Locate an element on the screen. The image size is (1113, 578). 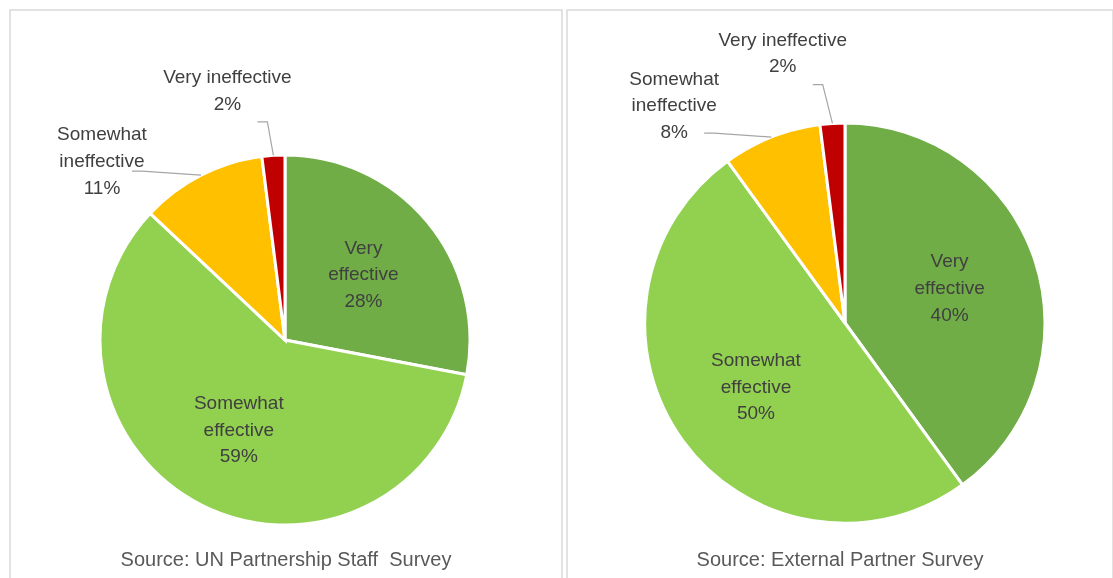
source-note: Source: External Partner Survey is located at coordinates (840, 559).